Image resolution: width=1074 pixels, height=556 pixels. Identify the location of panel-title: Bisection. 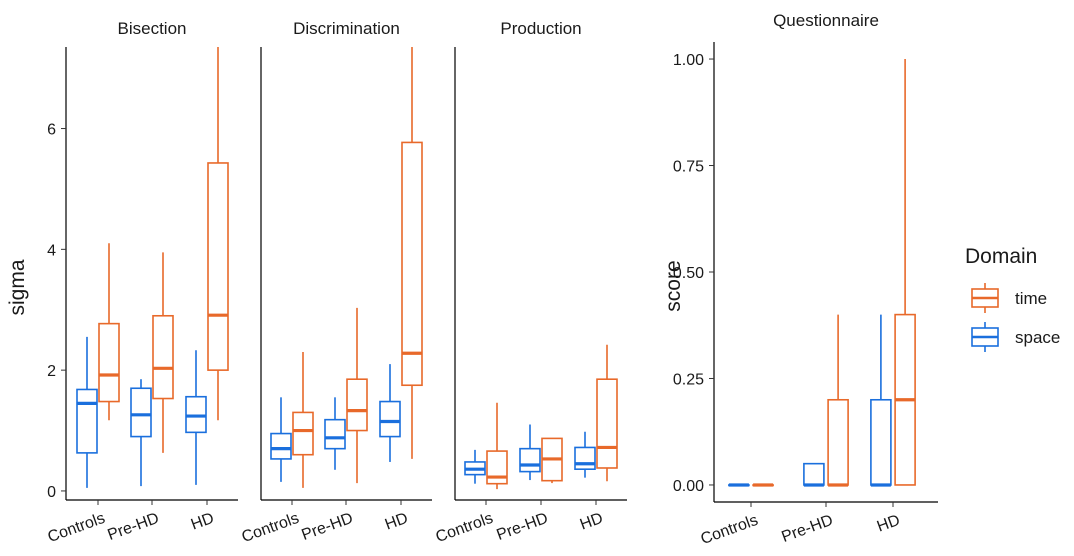
(152, 28).